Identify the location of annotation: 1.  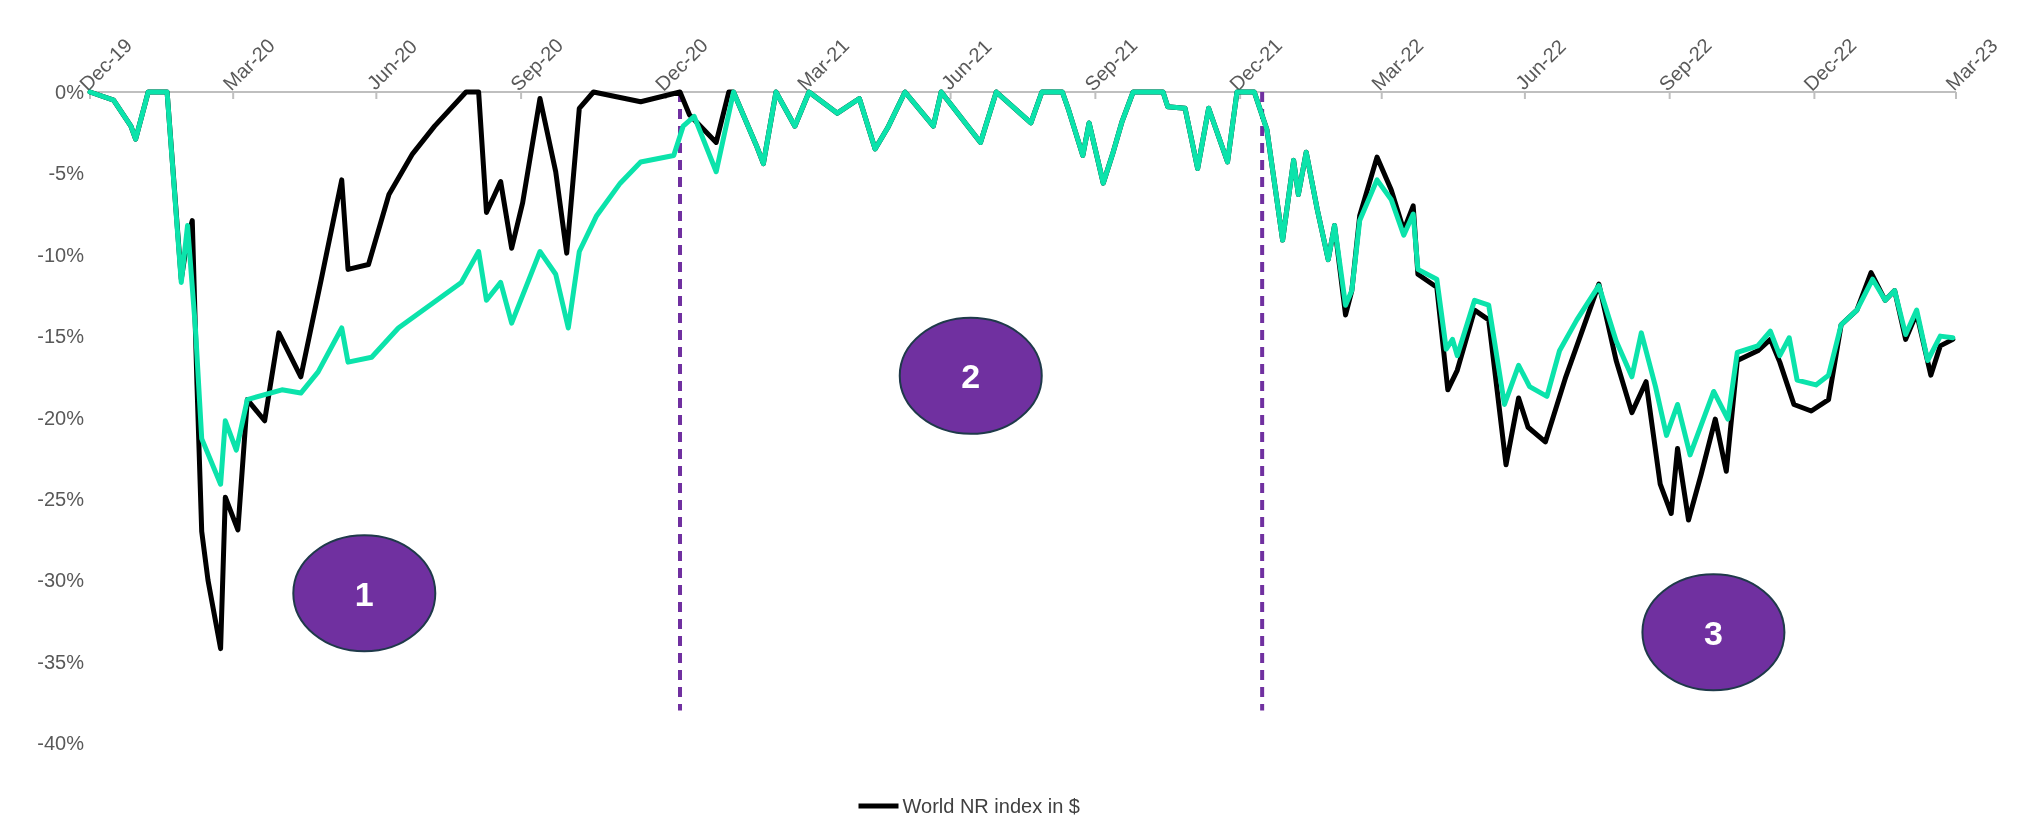
(364, 593).